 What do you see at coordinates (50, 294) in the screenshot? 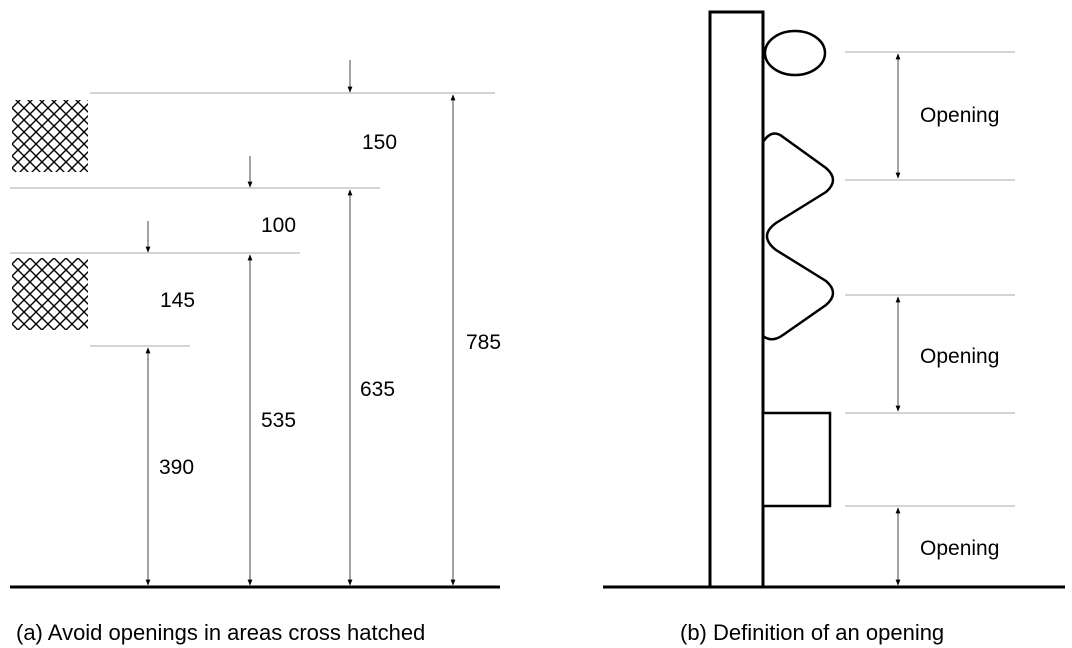
I see `crosshatch-zone-lower` at bounding box center [50, 294].